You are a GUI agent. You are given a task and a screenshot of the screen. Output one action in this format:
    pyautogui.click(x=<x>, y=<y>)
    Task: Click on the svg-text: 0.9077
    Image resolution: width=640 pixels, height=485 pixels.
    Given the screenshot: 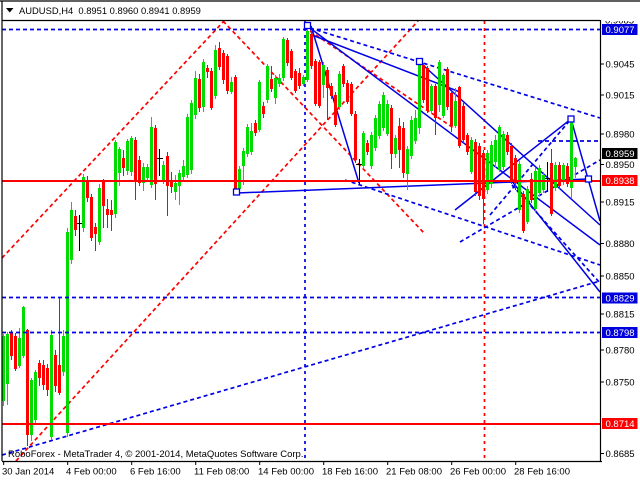 What is the action you would take?
    pyautogui.click(x=620, y=30)
    